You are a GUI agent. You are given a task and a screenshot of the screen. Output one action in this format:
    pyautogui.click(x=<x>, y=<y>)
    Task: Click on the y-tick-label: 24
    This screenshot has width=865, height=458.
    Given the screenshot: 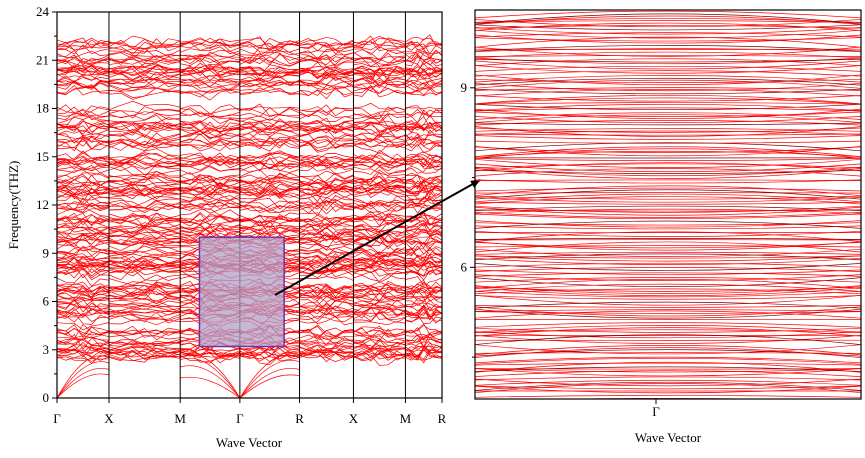 What is the action you would take?
    pyautogui.click(x=43, y=11)
    